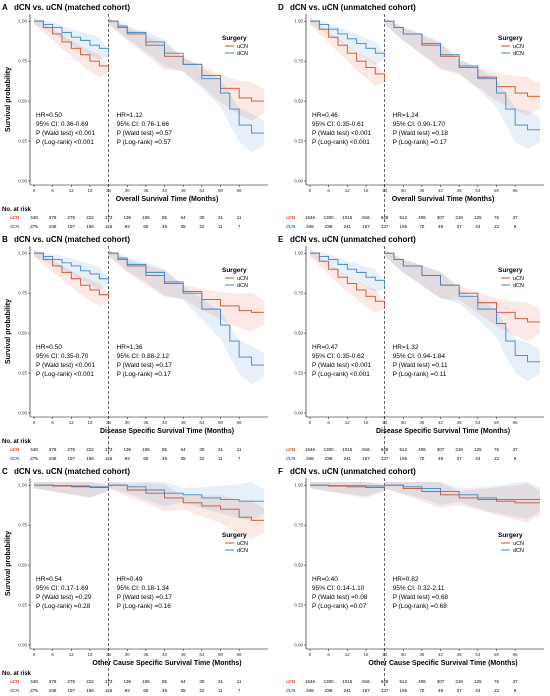  What do you see at coordinates (65, 374) in the screenshot?
I see `stats-left-line: P (Log-rank) <0.001` at bounding box center [65, 374].